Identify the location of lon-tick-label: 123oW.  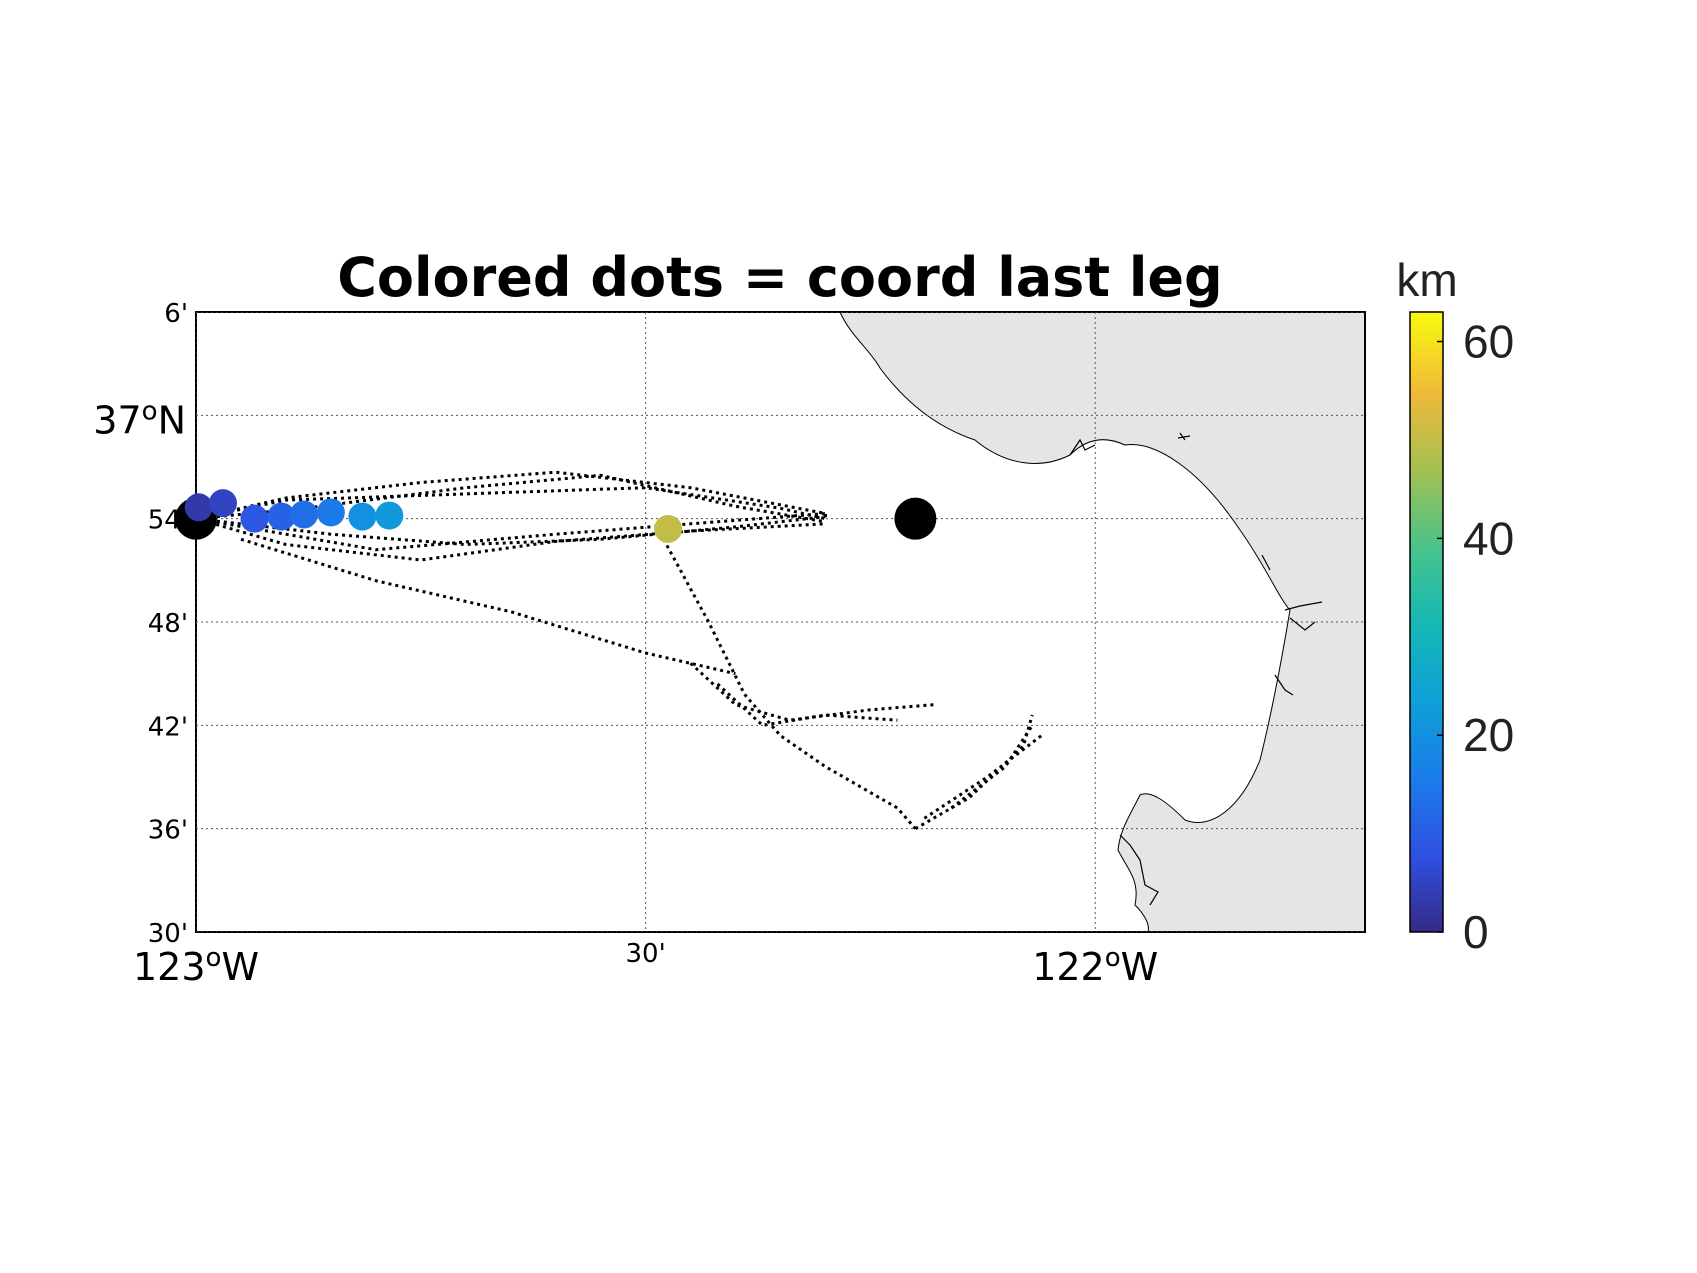
(196, 966).